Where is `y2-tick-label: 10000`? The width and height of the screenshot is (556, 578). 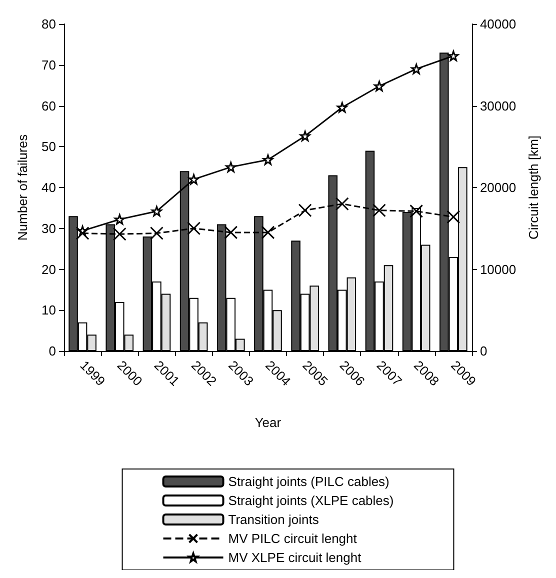
y2-tick-label: 10000 is located at coordinates (498, 269).